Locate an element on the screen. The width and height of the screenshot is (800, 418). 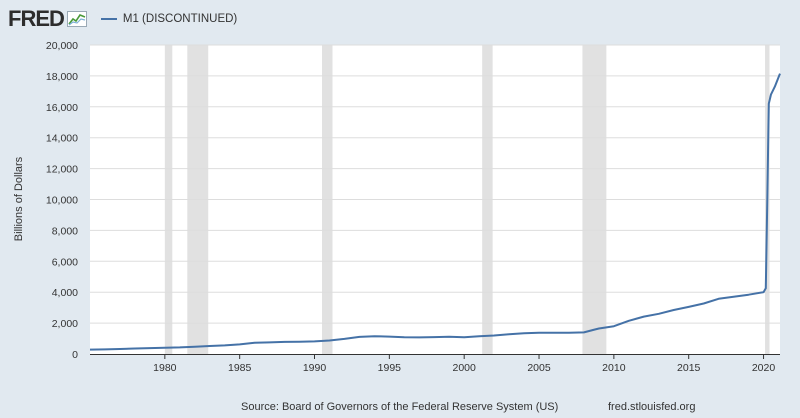
x-tick-label-1995: 1995 is located at coordinates (390, 368).